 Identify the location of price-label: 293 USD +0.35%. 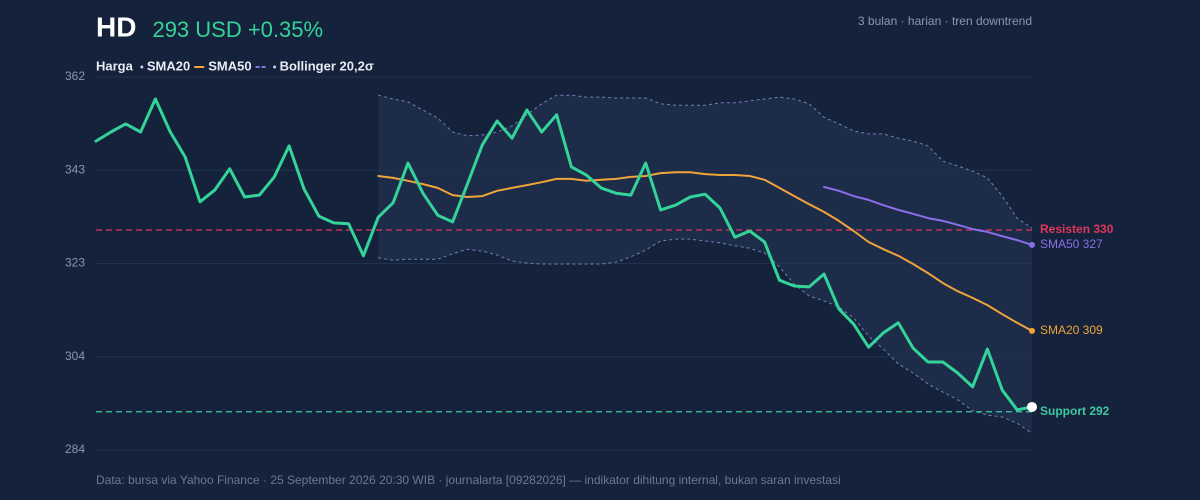
(237, 29).